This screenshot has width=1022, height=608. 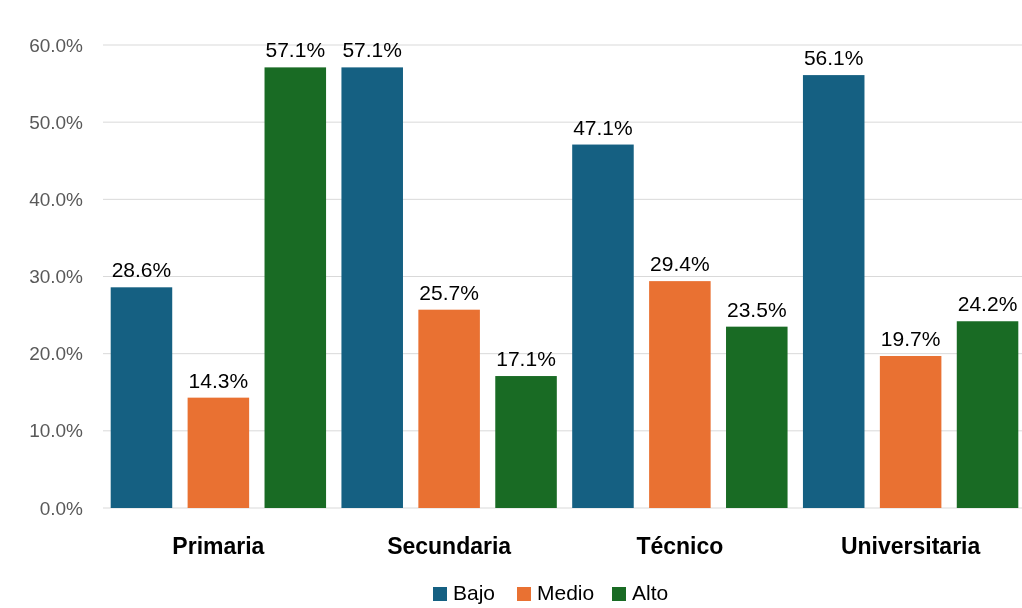 What do you see at coordinates (680, 264) in the screenshot?
I see `data-label: 29.4%` at bounding box center [680, 264].